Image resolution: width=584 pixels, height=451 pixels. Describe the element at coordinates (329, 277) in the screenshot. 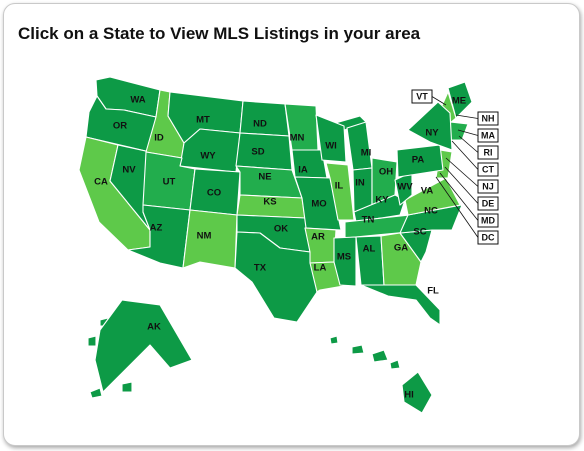

I see `state-la` at that location.